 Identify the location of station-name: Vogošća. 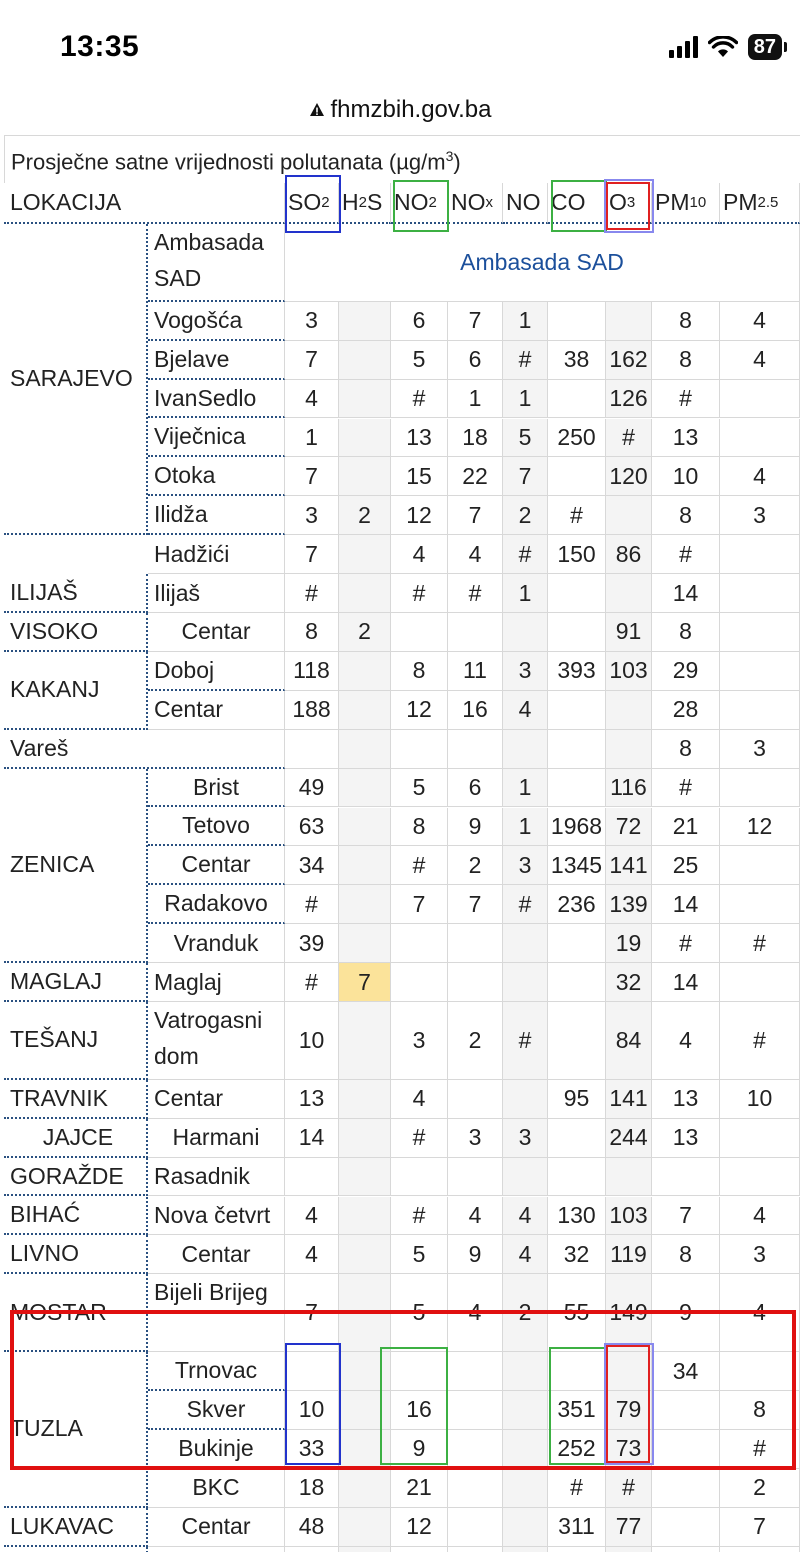
(198, 319).